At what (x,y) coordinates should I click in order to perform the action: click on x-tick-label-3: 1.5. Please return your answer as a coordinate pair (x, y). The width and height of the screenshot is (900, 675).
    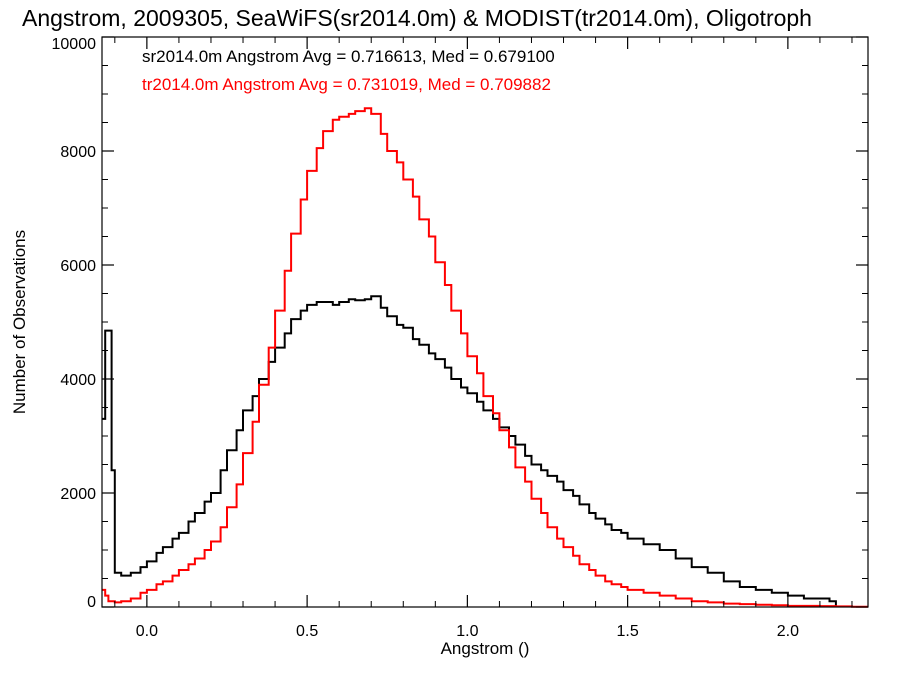
    Looking at the image, I should click on (627, 631).